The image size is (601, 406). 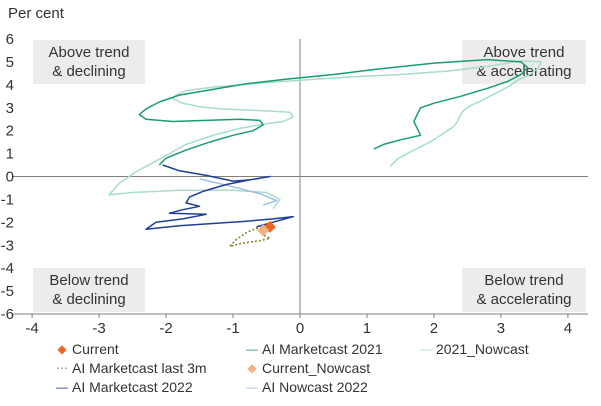 I want to click on quadrant-top-right-label-1: Above trend, so click(x=524, y=52).